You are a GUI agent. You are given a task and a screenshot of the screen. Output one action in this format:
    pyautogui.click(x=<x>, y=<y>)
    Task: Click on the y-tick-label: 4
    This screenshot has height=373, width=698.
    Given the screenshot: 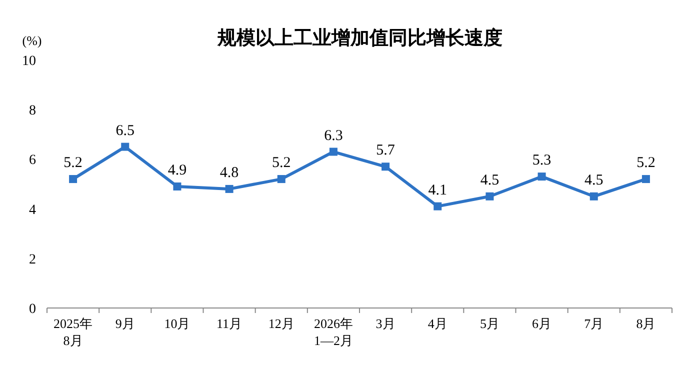 What is the action you would take?
    pyautogui.click(x=32, y=210)
    